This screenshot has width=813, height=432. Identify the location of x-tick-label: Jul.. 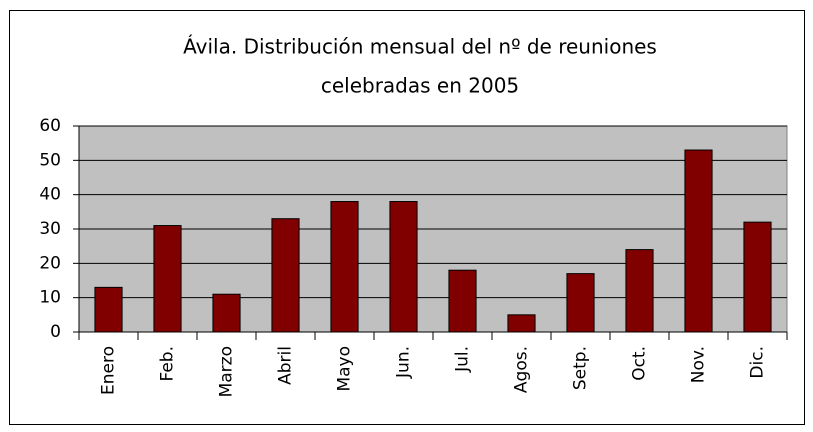
(463, 359).